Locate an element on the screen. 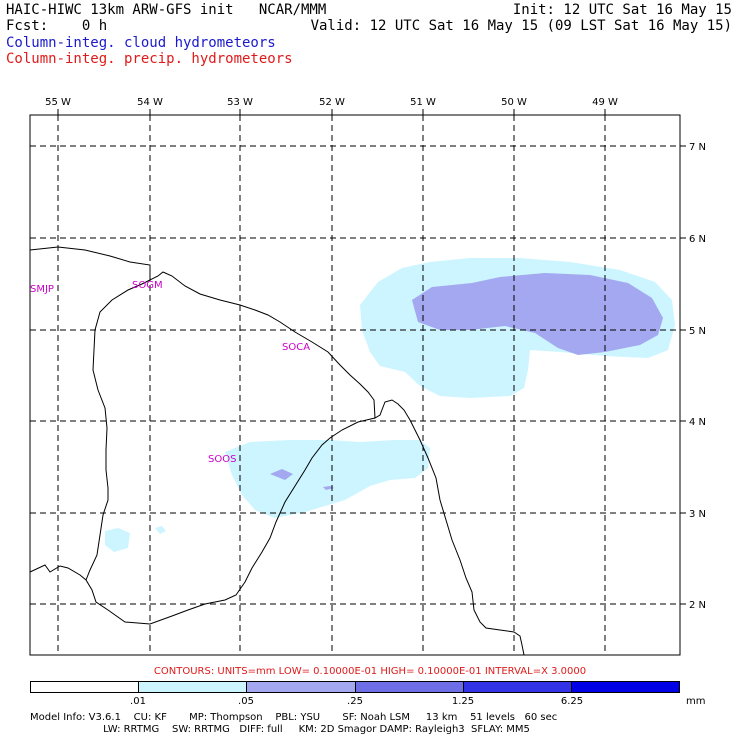 The height and width of the screenshot is (740, 740). lon-label: 49 W is located at coordinates (605, 102).